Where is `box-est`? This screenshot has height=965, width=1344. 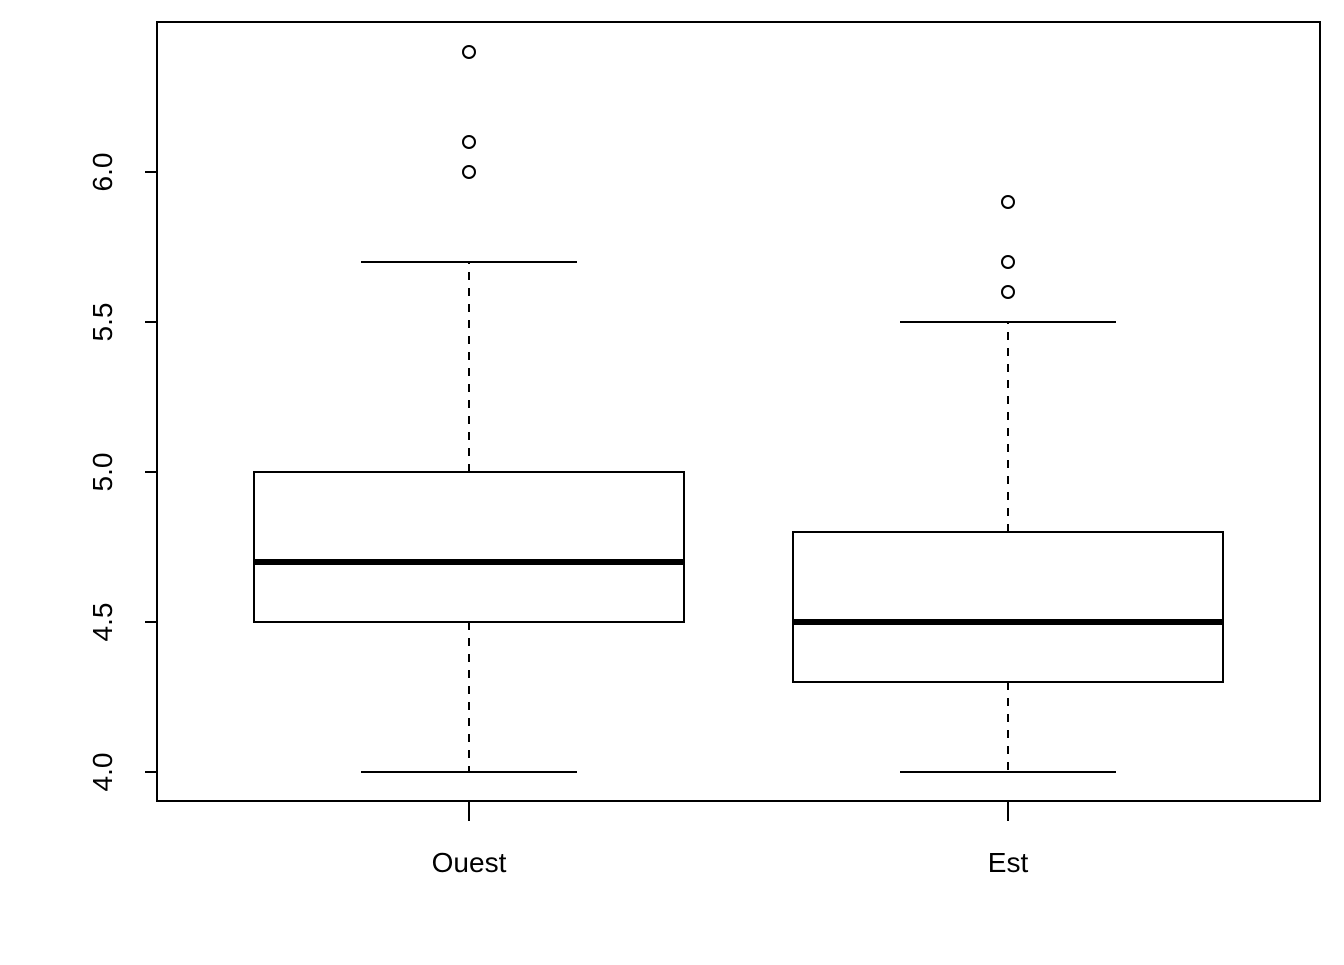 box-est is located at coordinates (1008, 607).